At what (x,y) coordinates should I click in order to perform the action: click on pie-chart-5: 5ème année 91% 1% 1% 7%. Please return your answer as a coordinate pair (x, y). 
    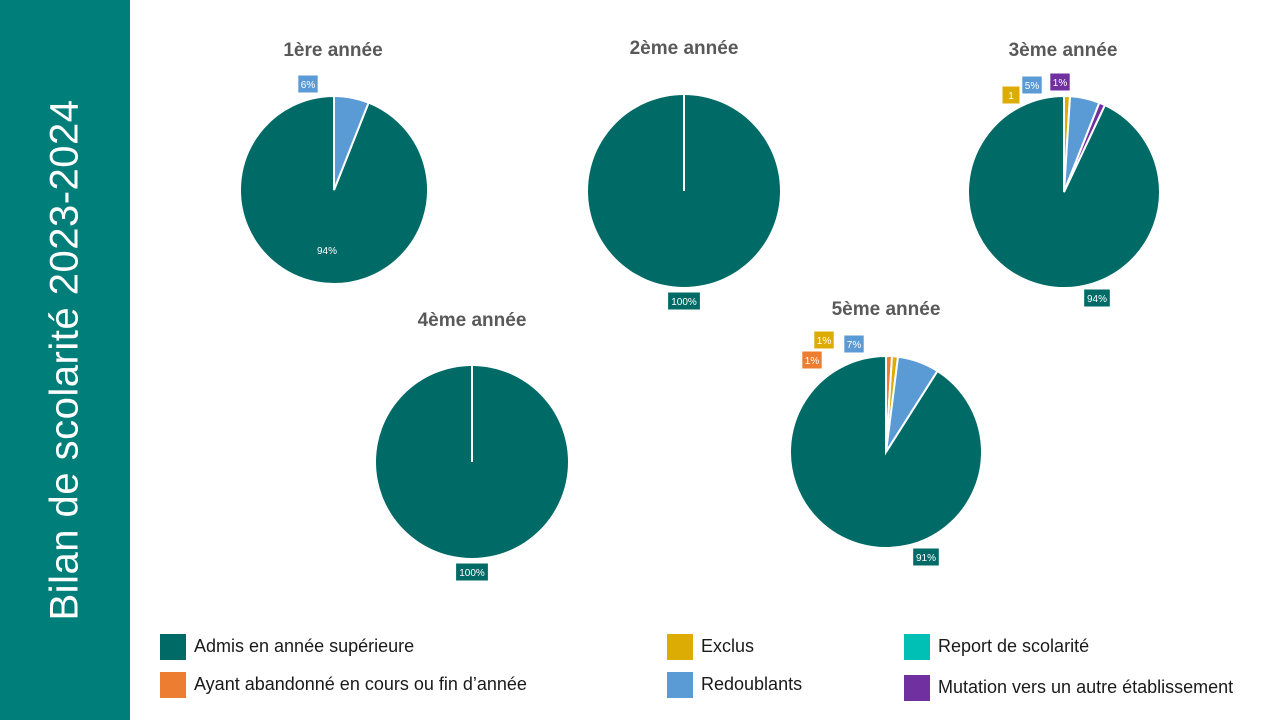
    Looking at the image, I should click on (886, 433).